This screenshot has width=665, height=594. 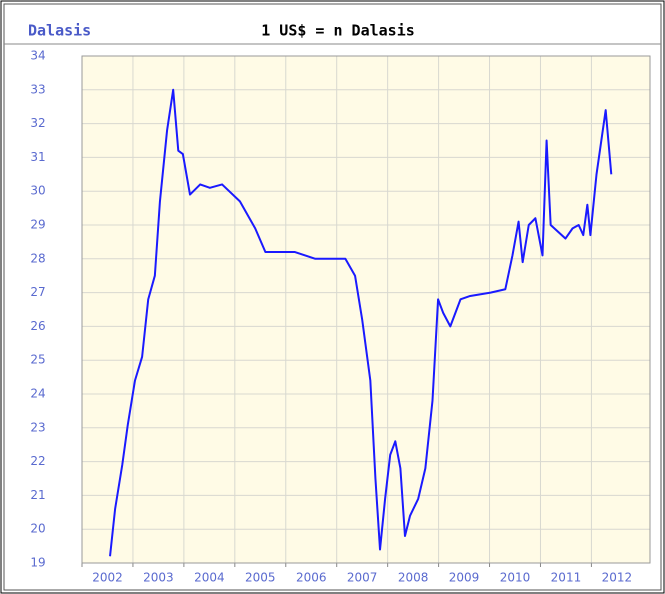 What do you see at coordinates (515, 578) in the screenshot?
I see `x-tick-label: 2010` at bounding box center [515, 578].